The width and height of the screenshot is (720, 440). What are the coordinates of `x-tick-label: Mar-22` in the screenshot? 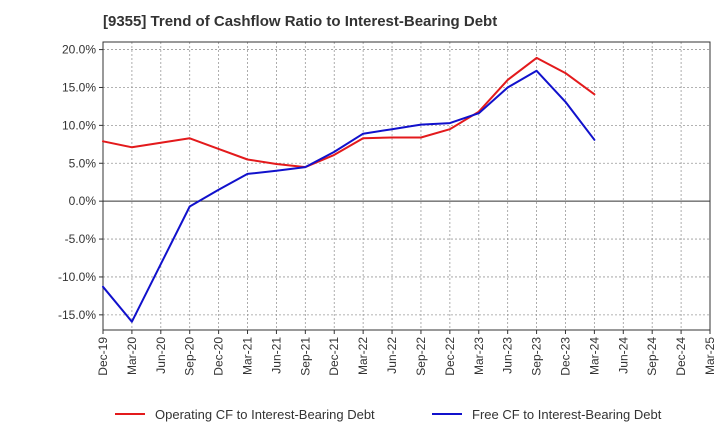 It's located at (363, 356).